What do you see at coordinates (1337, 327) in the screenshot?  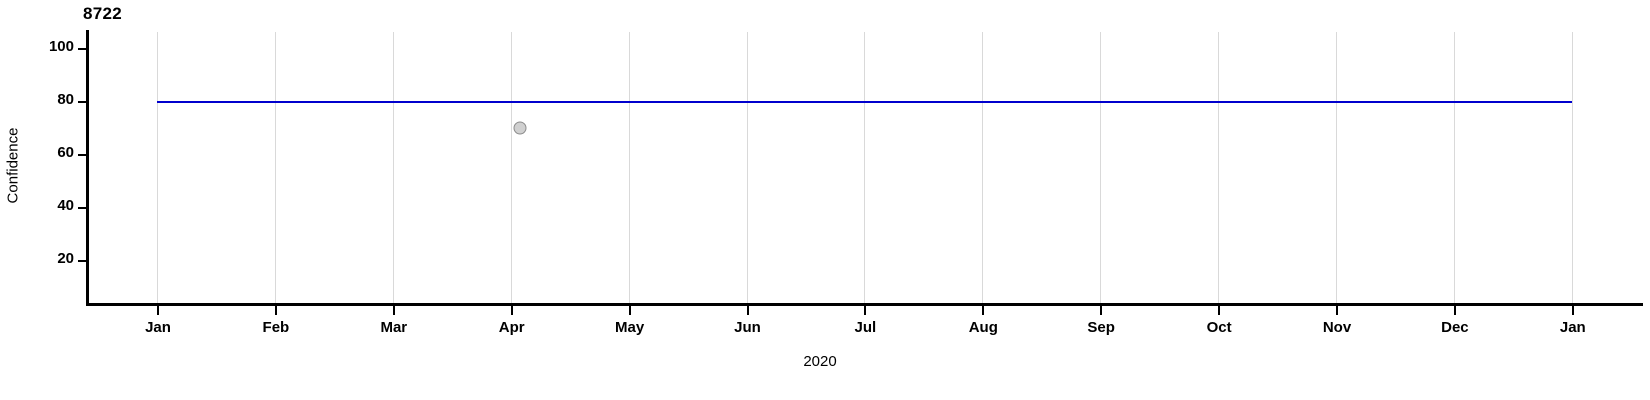 I see `x-tick-label-nov-10: Nov` at bounding box center [1337, 327].